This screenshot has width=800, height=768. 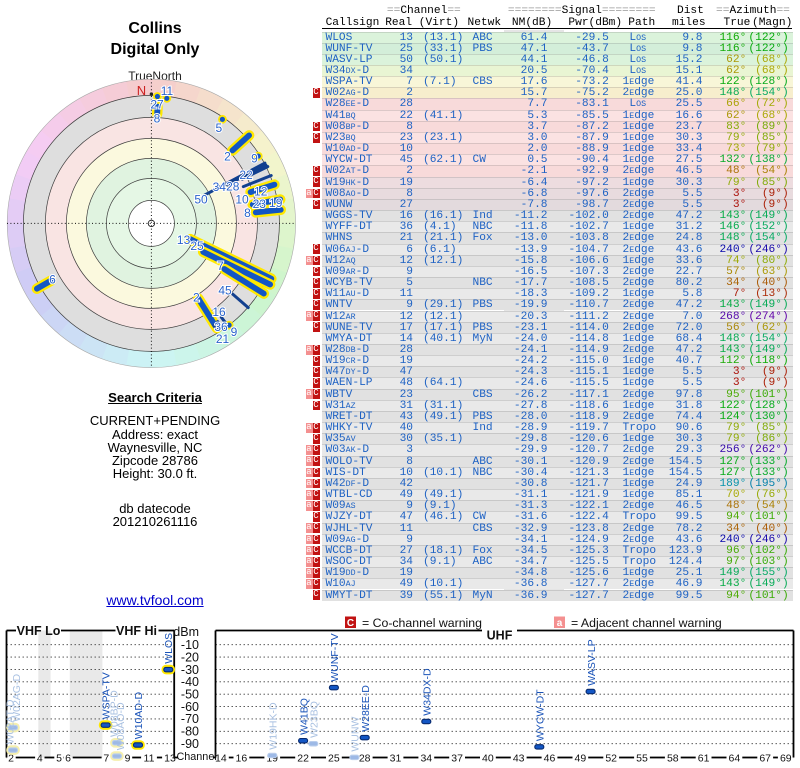 What do you see at coordinates (422, 623) in the screenshot?
I see `svg-text: = Co-channel warning` at bounding box center [422, 623].